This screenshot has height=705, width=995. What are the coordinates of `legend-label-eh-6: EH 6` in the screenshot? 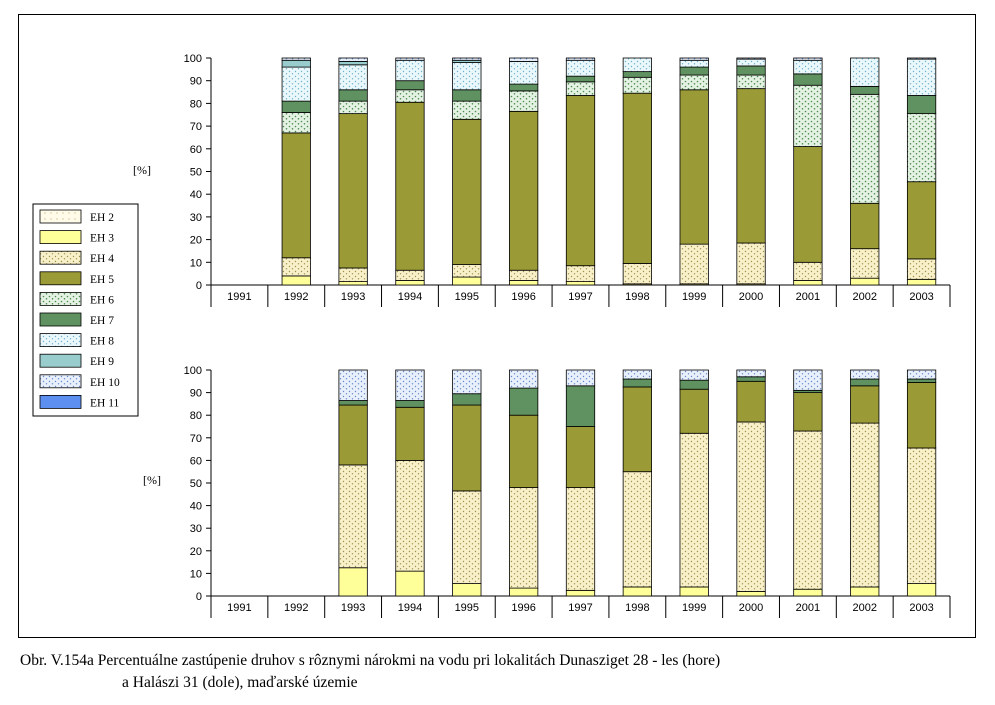 It's located at (102, 300).